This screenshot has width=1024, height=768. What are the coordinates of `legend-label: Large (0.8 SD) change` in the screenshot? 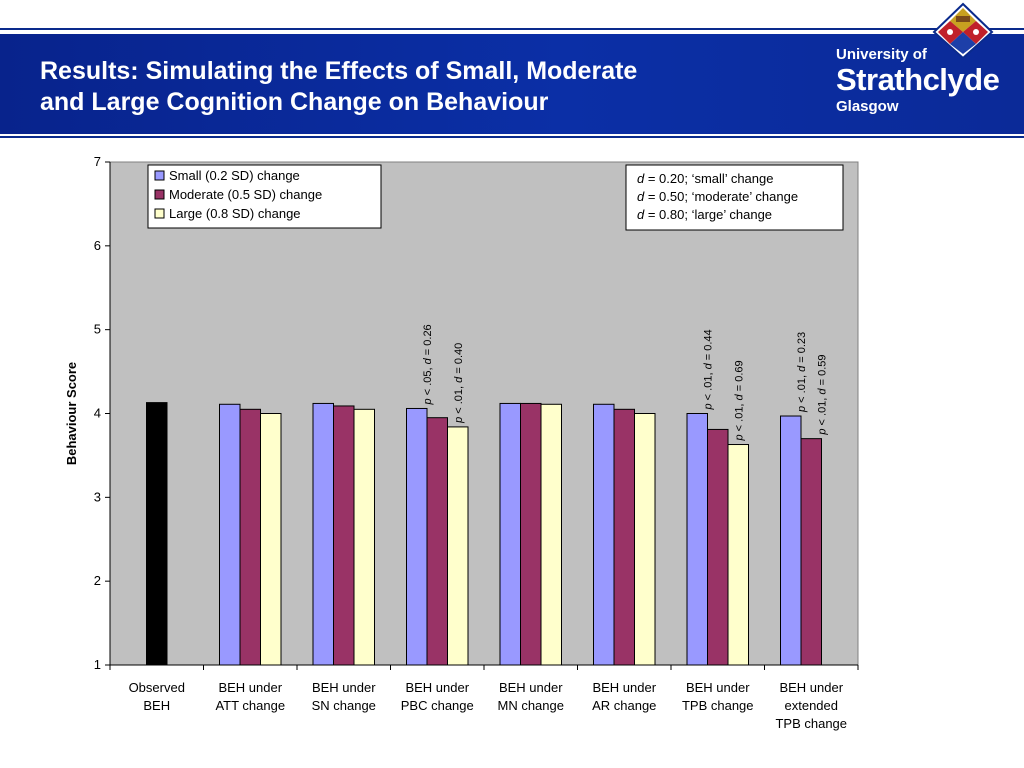 It's located at (235, 213).